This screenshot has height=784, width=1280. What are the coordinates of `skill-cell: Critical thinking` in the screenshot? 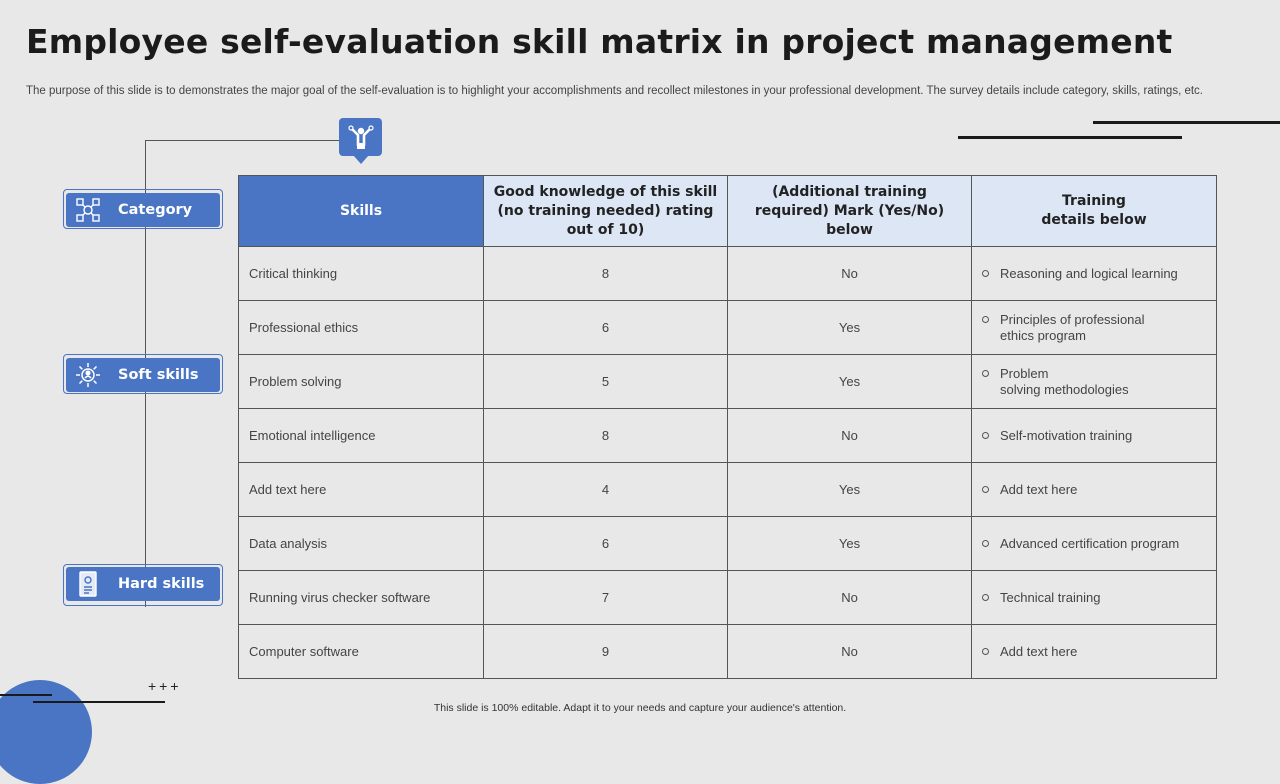 It's located at (361, 273).